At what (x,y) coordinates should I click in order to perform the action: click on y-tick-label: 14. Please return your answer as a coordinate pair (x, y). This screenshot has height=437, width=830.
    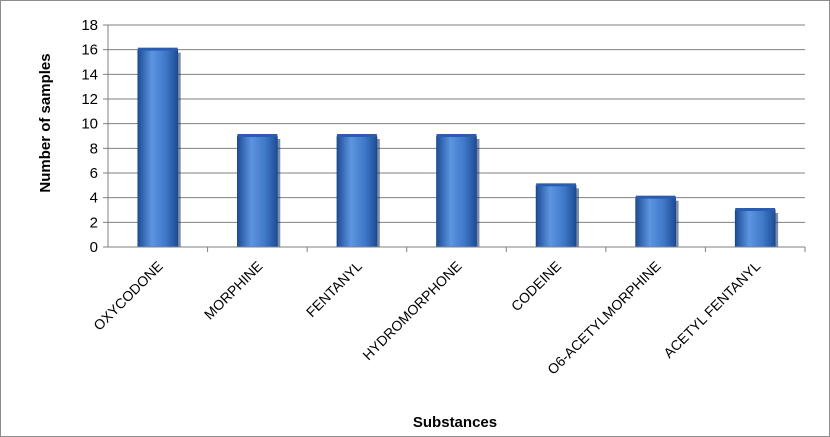
    Looking at the image, I should click on (89, 74).